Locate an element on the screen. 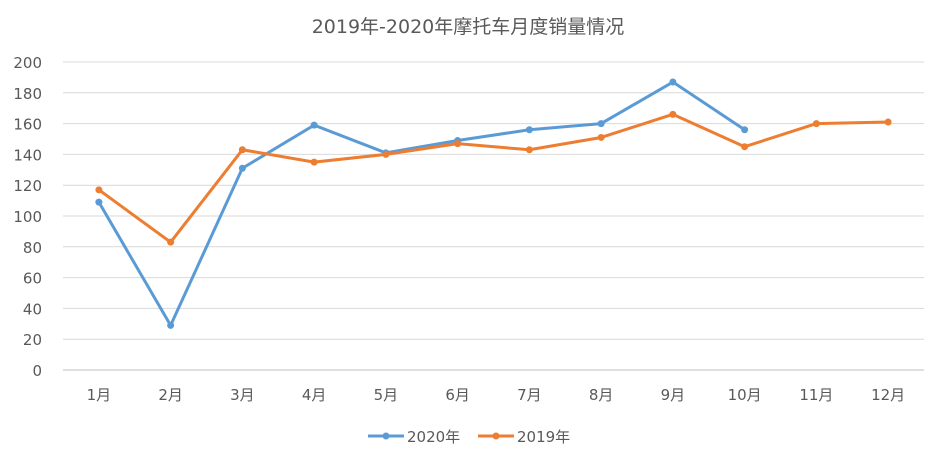 The width and height of the screenshot is (935, 458). x-tick-label: 11月 is located at coordinates (816, 395).